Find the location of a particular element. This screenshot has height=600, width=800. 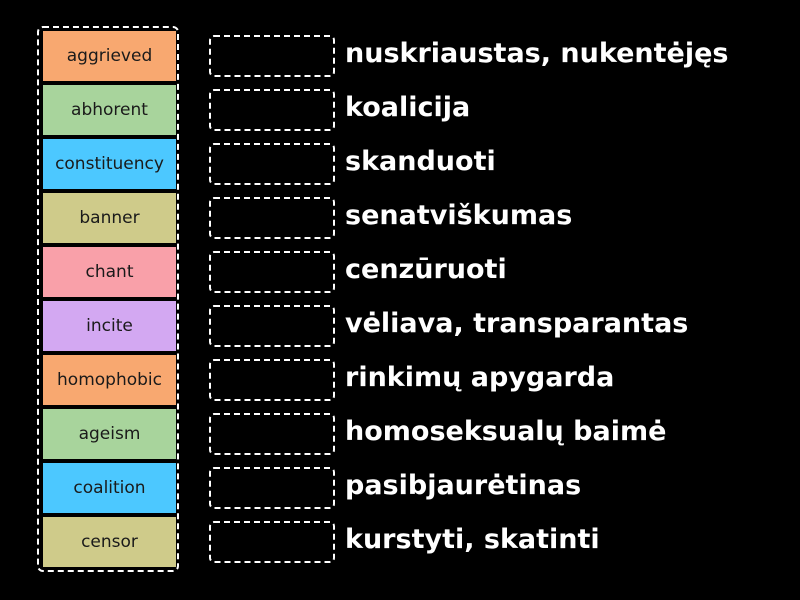

word-tile: ageism is located at coordinates (109, 434).